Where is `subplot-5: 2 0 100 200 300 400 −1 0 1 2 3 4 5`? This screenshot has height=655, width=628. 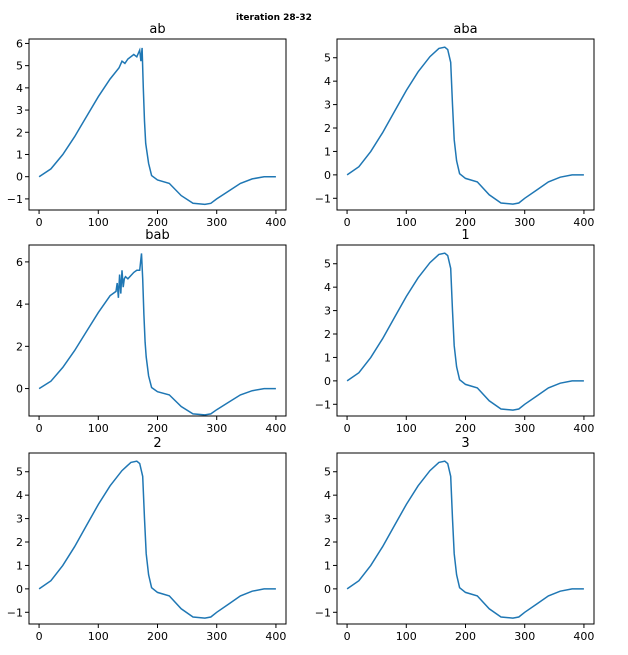 subplot-5: 2 0 100 200 300 400 −1 0 1 2 3 4 5 is located at coordinates (147, 539).